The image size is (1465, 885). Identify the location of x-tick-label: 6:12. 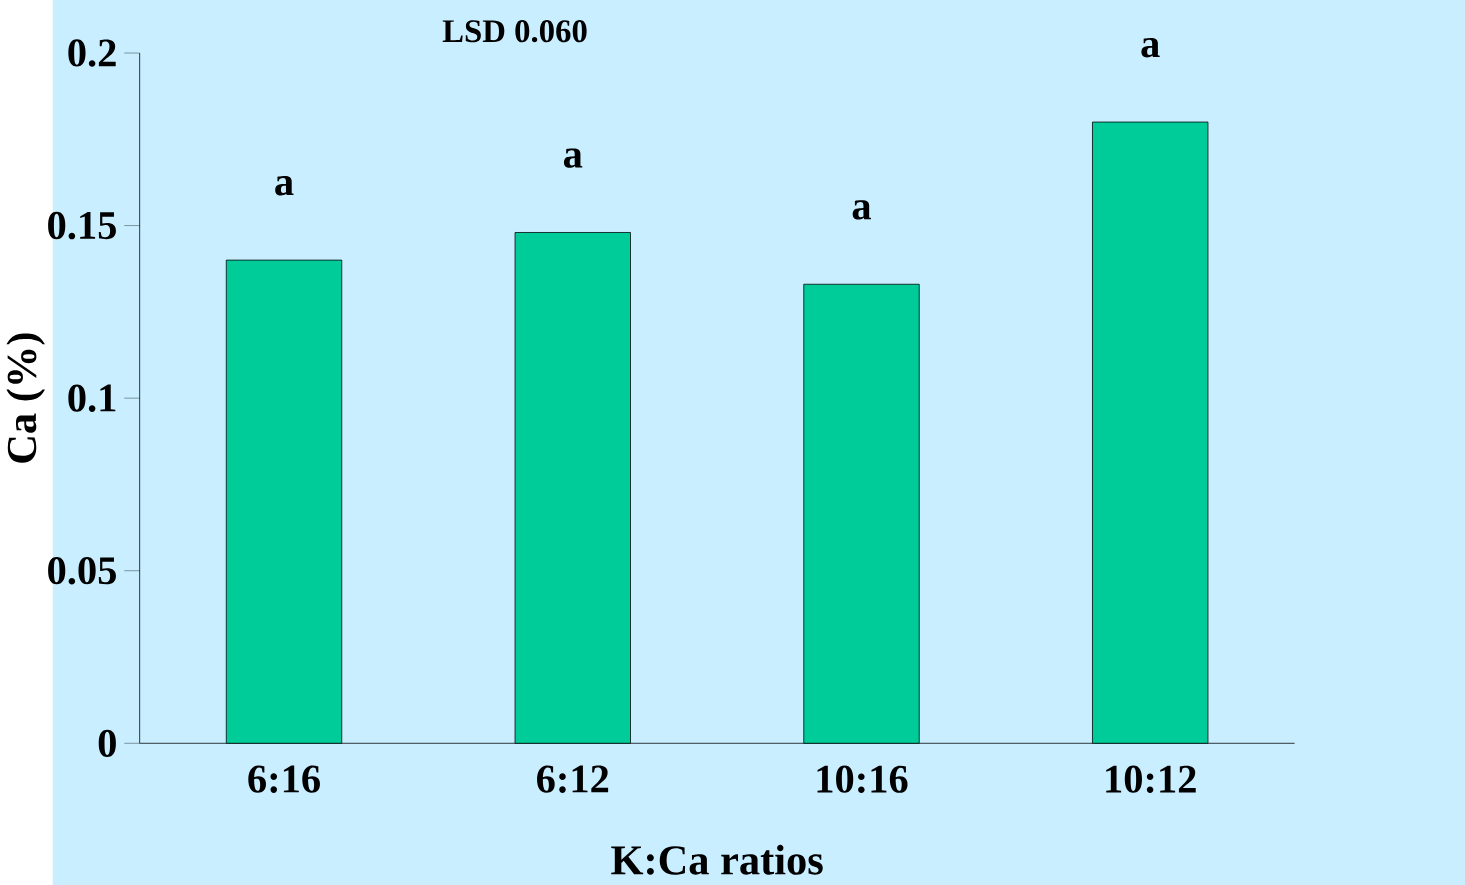
(573, 779).